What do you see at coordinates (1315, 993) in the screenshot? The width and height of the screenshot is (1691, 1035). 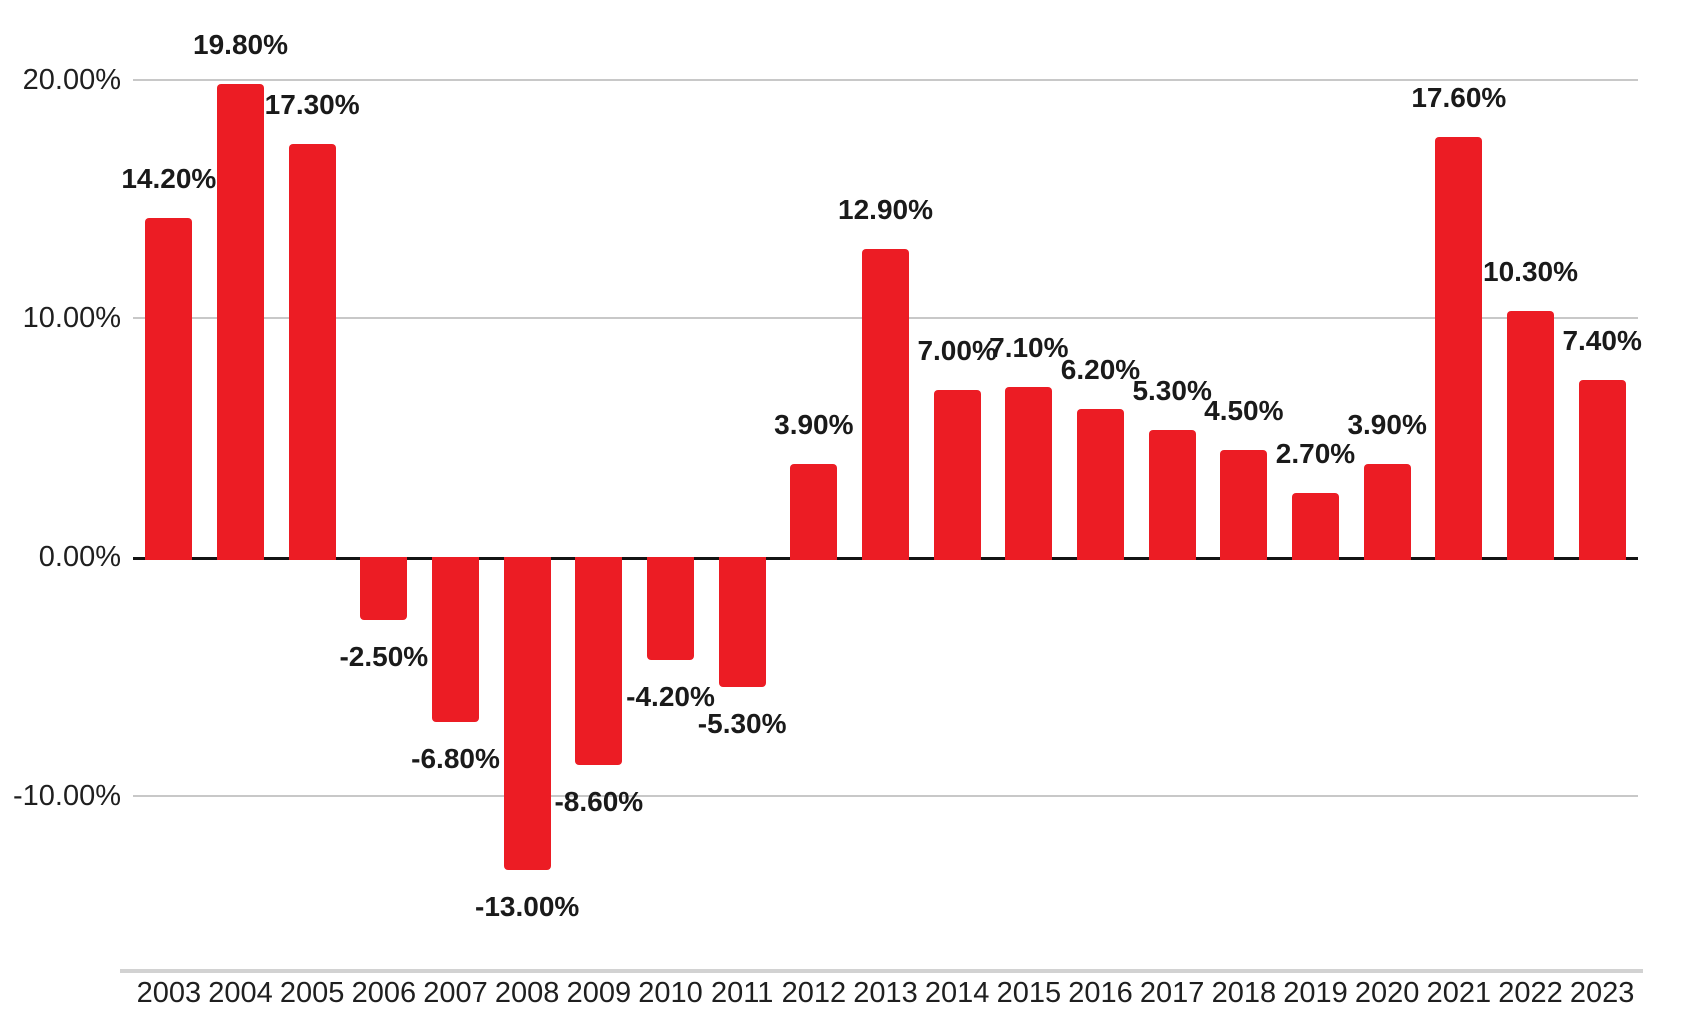 I see `x-axis-year-label: 2019` at bounding box center [1315, 993].